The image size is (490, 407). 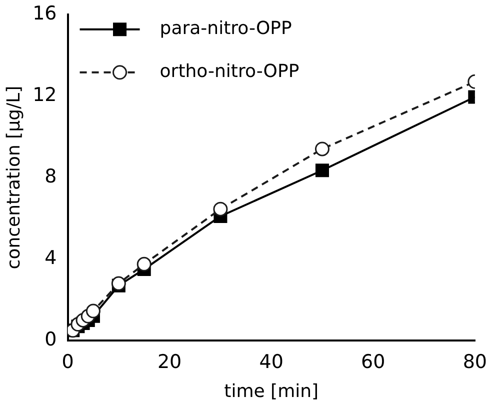 I want to click on x-tick-label: 20, so click(x=169, y=361).